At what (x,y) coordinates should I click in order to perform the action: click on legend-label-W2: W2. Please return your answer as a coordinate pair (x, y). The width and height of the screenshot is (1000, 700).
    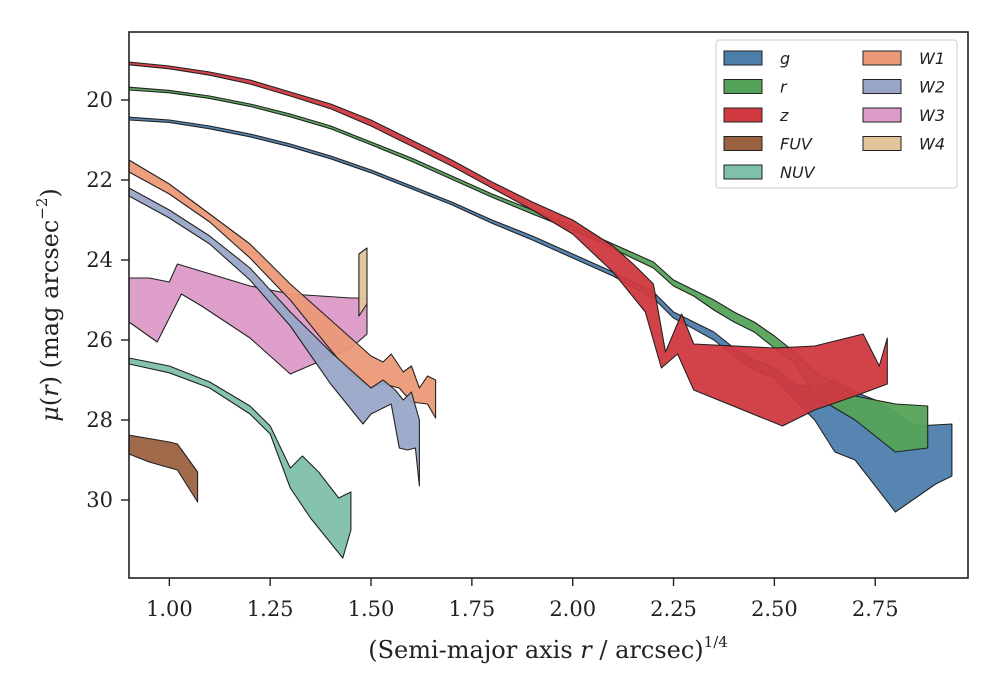
    Looking at the image, I should click on (932, 87).